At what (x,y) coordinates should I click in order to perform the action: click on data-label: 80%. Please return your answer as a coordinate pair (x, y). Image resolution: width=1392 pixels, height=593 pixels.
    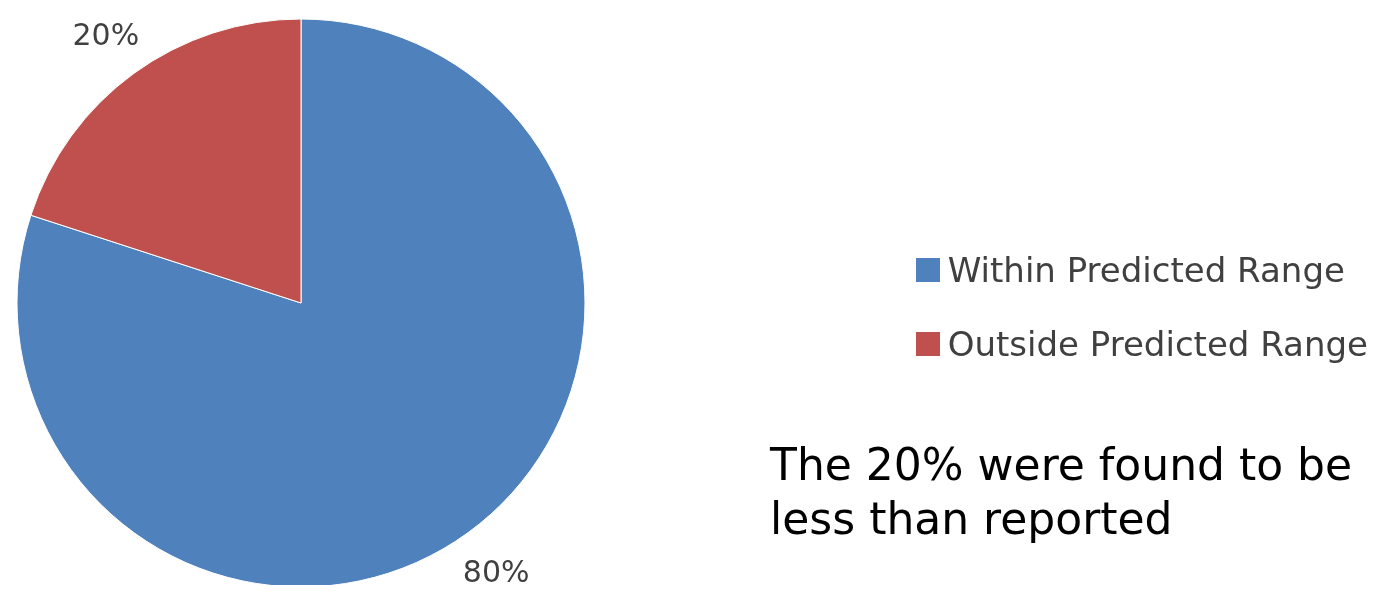
    Looking at the image, I should click on (496, 572).